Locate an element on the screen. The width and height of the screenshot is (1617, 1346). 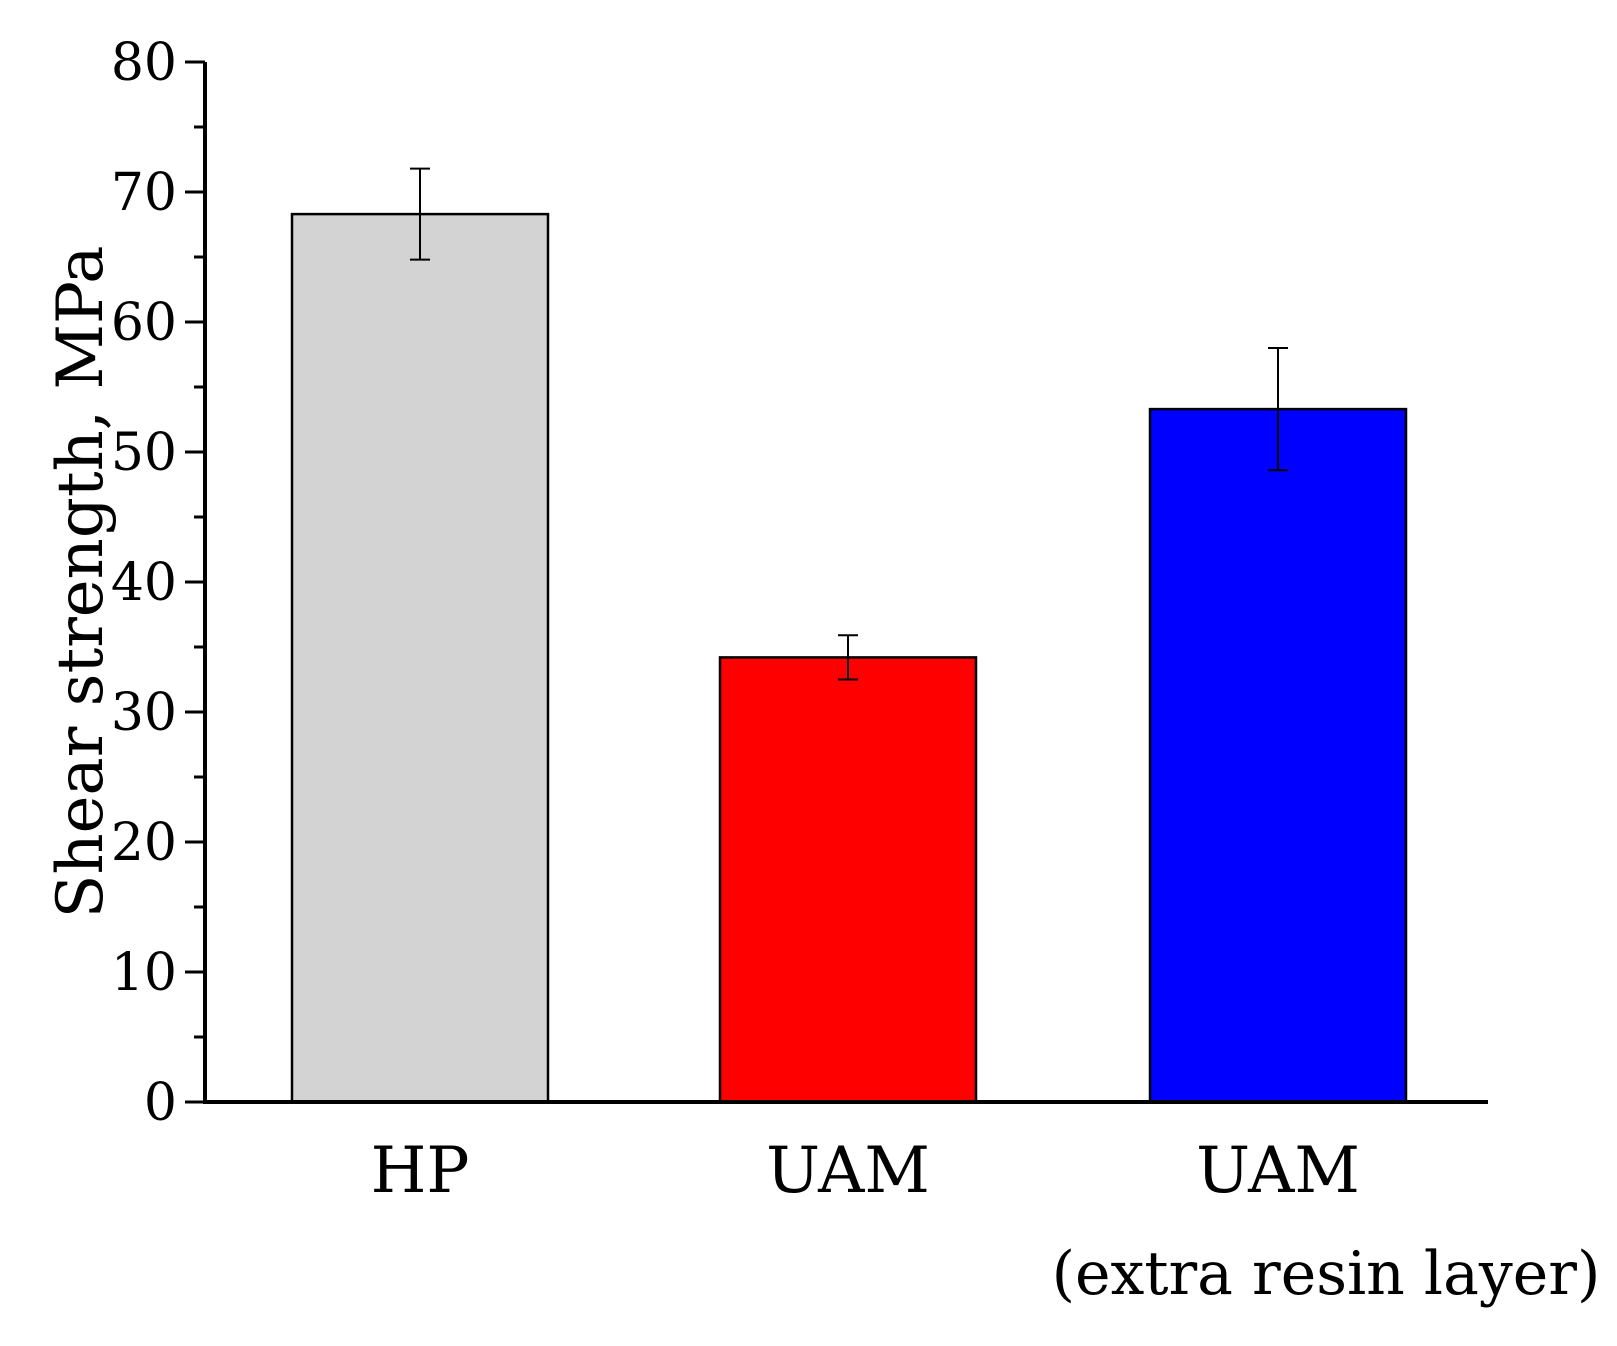
y-tick-label-50: 50 is located at coordinates (144, 453).